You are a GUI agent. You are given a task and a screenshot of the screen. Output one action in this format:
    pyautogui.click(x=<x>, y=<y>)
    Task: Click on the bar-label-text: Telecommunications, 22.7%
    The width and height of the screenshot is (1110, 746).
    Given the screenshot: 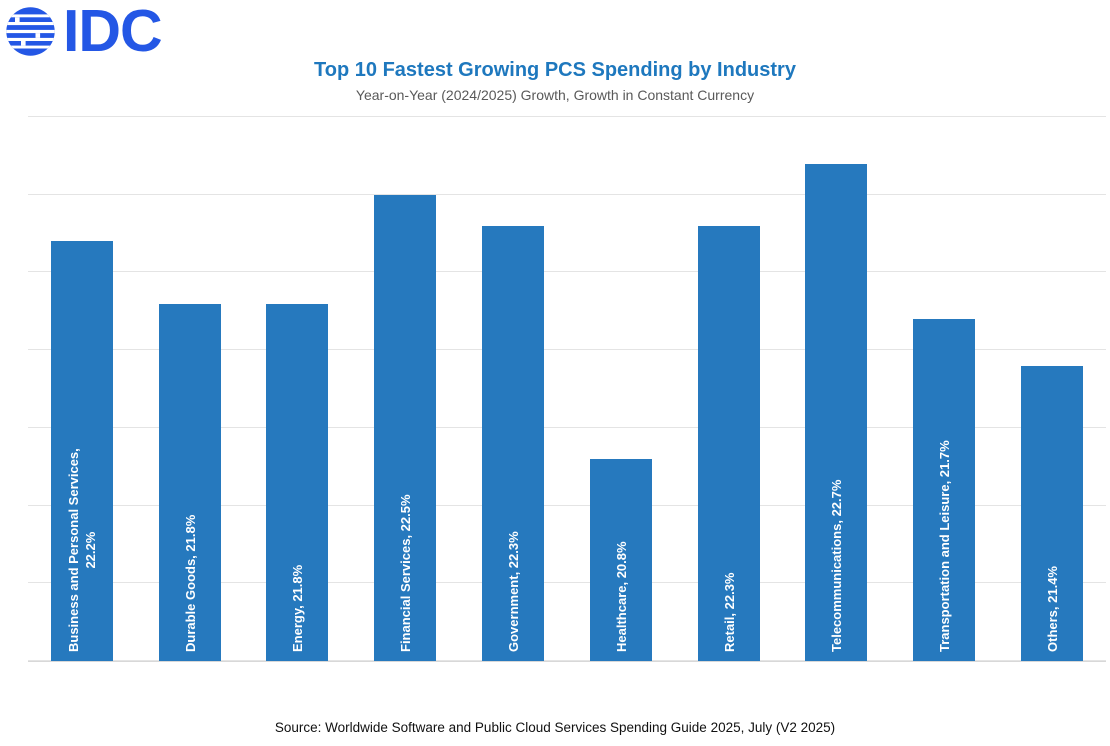 What is the action you would take?
    pyautogui.click(x=836, y=566)
    